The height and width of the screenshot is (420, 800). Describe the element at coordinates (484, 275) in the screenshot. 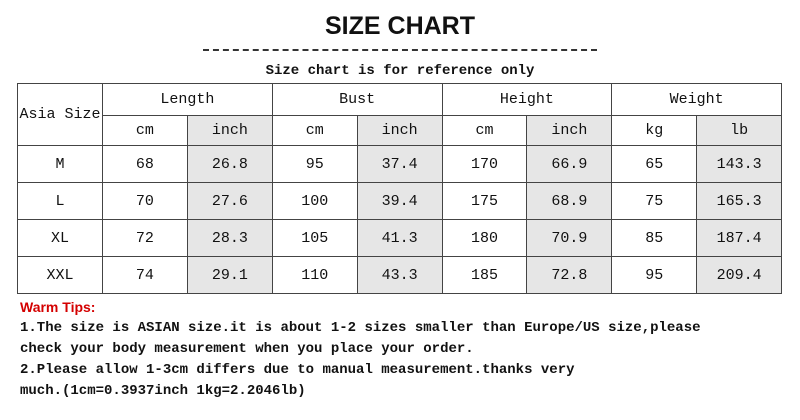

I see `value-cell: 185` at that location.